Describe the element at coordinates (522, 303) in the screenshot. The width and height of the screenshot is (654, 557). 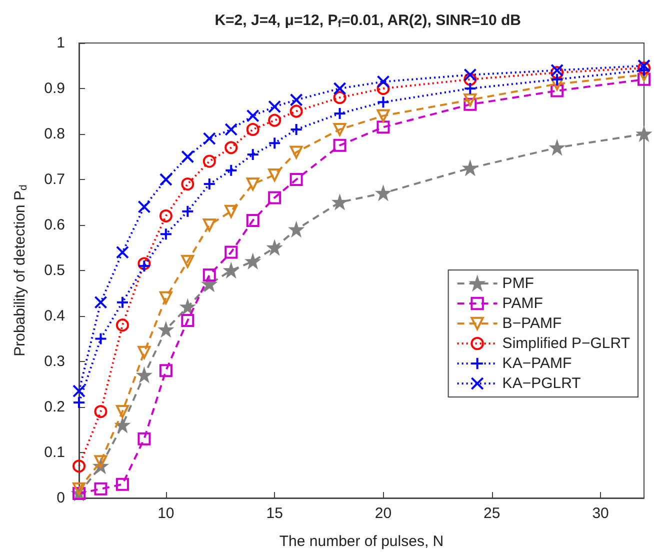
I see `legend-label: PAMF` at that location.